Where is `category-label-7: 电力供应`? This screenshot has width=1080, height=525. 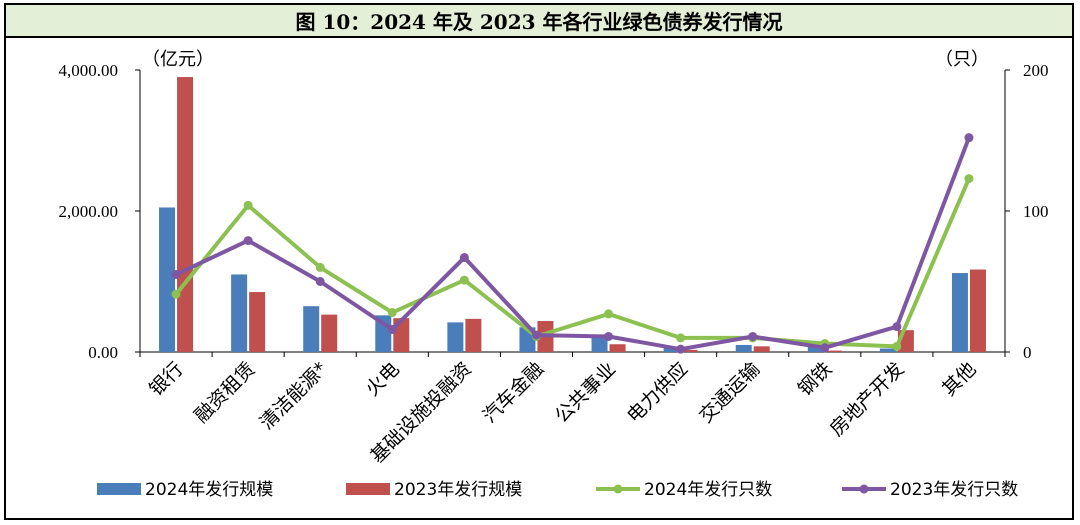
category-label-7: 电力供应 is located at coordinates (657, 392).